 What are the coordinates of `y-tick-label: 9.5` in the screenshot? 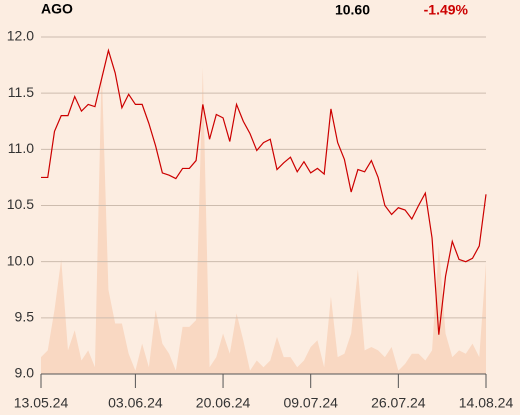 It's located at (25, 317).